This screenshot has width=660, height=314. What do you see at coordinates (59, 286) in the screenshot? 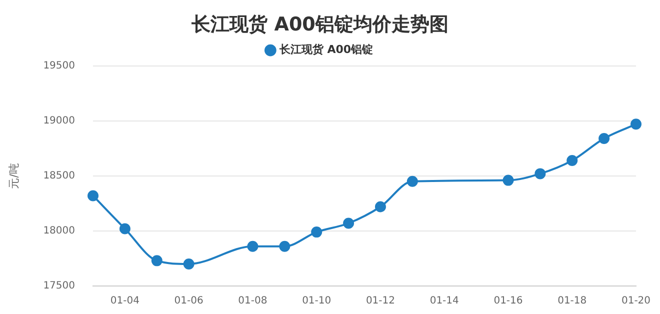
I see `y-tick-label: 17500` at bounding box center [59, 286].